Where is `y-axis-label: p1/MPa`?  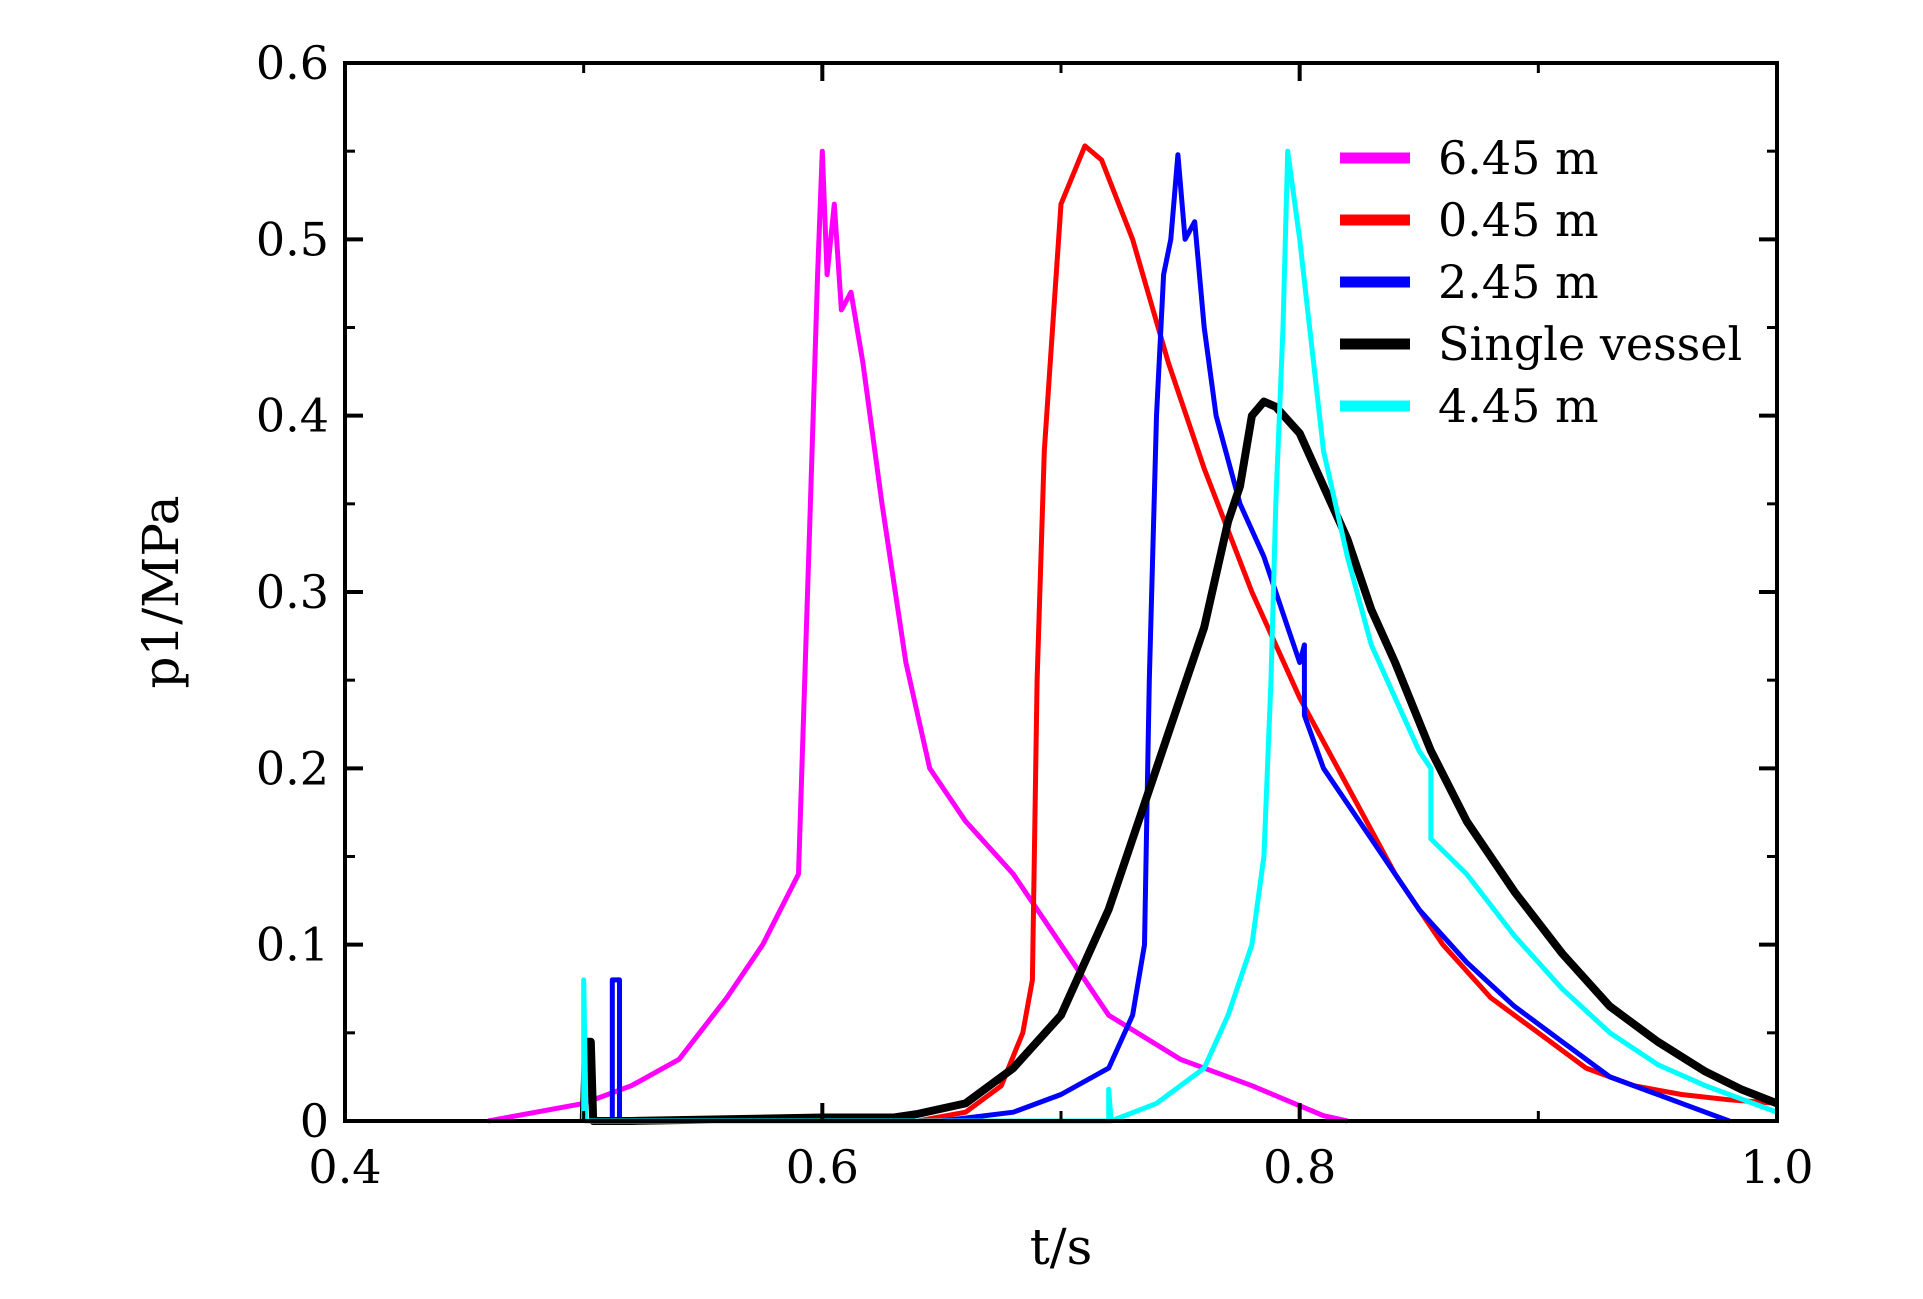
y-axis-label: p1/MPa is located at coordinates (161, 591).